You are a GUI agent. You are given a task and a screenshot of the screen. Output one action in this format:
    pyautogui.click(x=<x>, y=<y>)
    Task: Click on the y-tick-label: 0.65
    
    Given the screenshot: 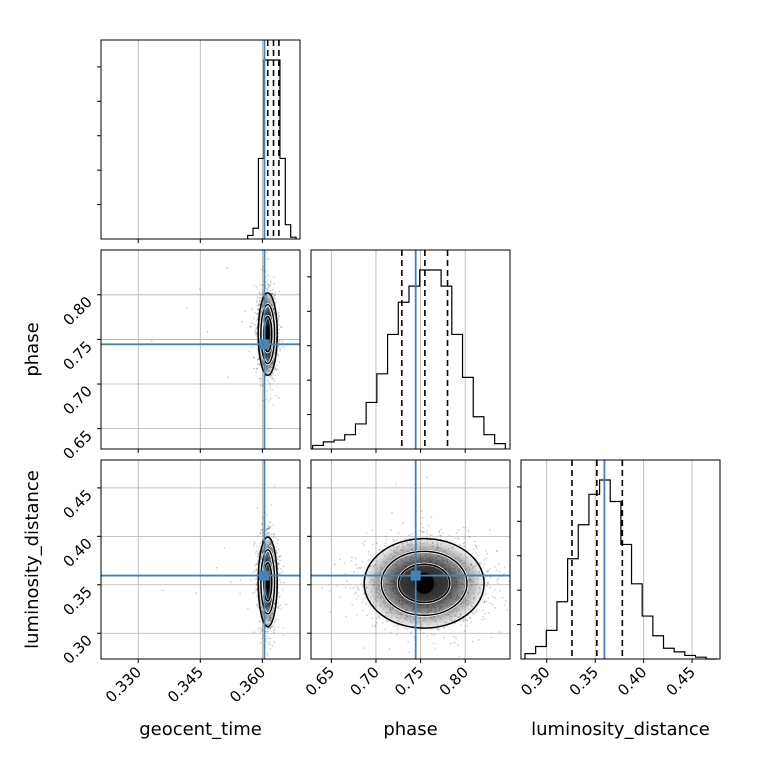 What is the action you would take?
    pyautogui.click(x=77, y=445)
    